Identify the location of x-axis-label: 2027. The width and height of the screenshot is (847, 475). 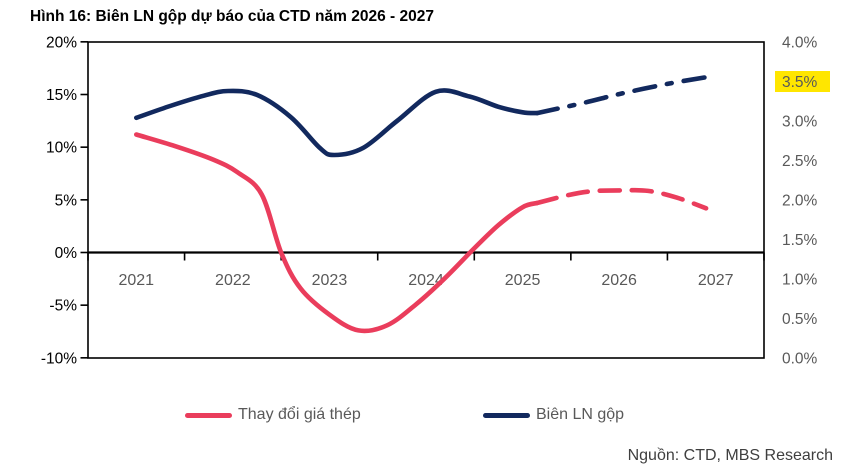
(716, 280).